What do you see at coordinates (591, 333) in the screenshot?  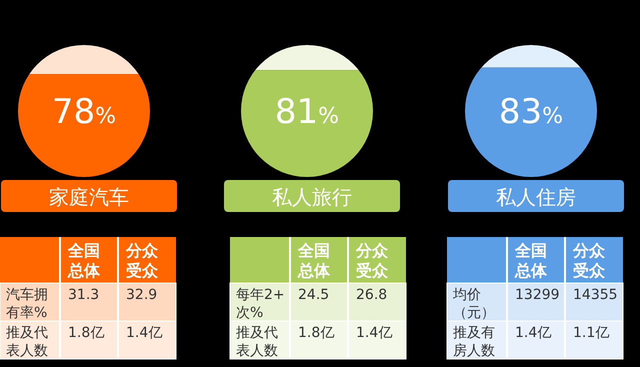 I see `text: 1.1亿` at bounding box center [591, 333].